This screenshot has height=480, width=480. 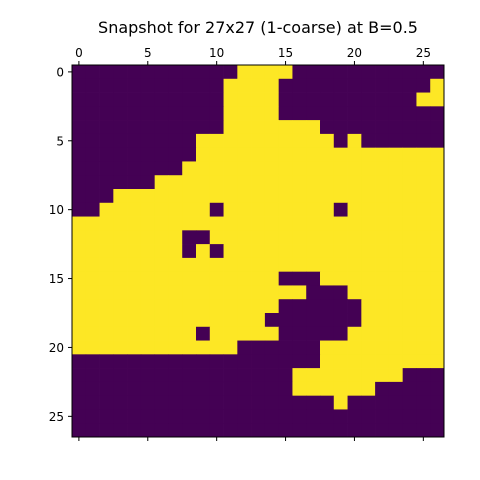 I want to click on y-tick-label: 5, so click(x=60, y=141).